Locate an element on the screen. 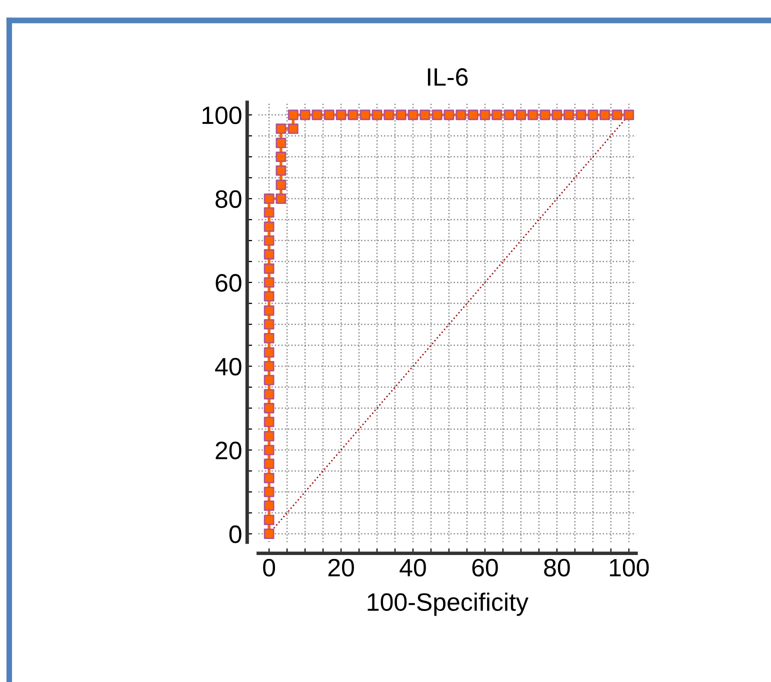 The image size is (771, 682). x-tick-label: 60 is located at coordinates (485, 567).